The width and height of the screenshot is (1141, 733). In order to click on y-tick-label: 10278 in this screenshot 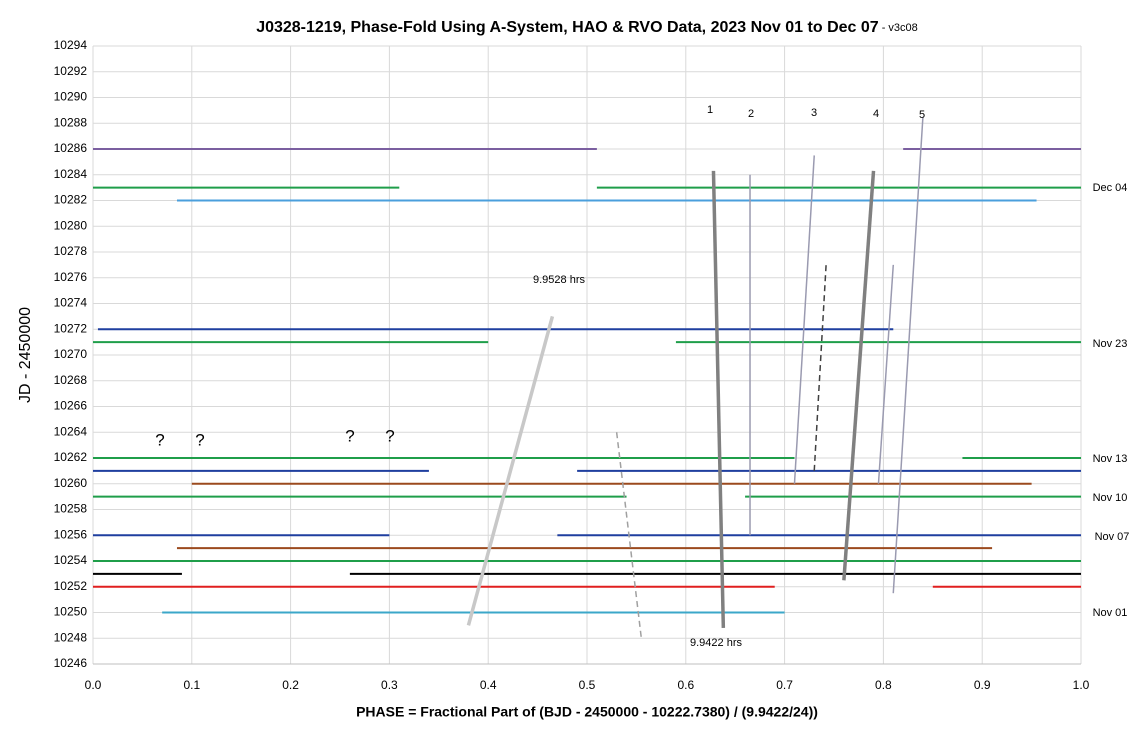, I will do `click(71, 251)`.